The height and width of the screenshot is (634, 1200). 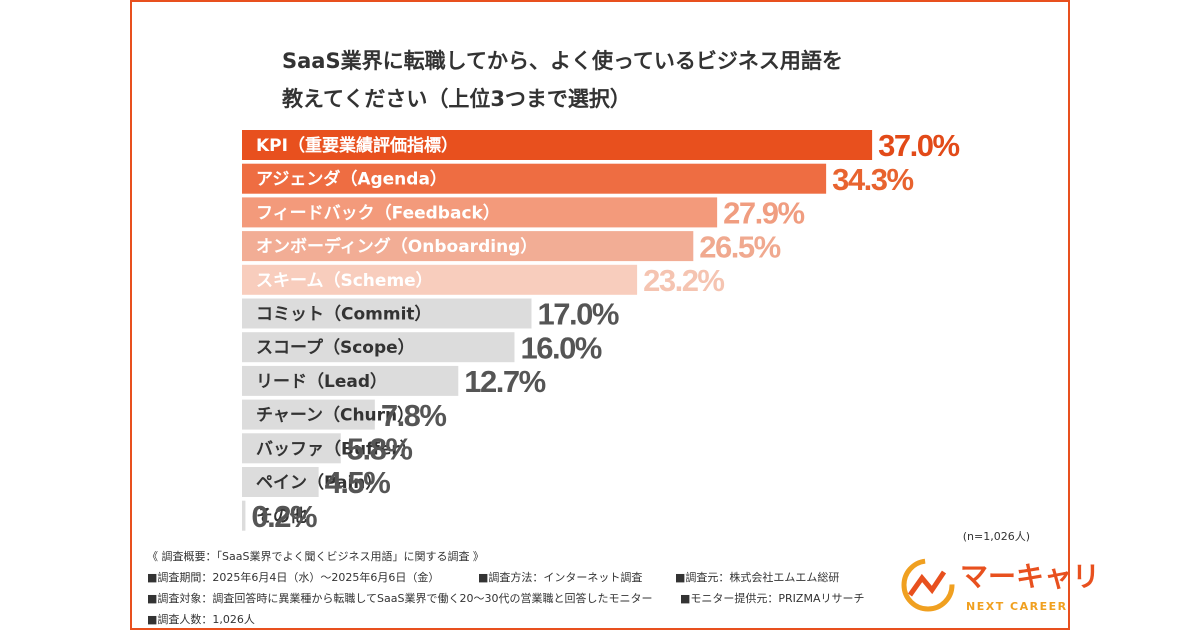 What do you see at coordinates (396, 246) in the screenshot?
I see `category-label: オンボーディング（Onboarding）` at bounding box center [396, 246].